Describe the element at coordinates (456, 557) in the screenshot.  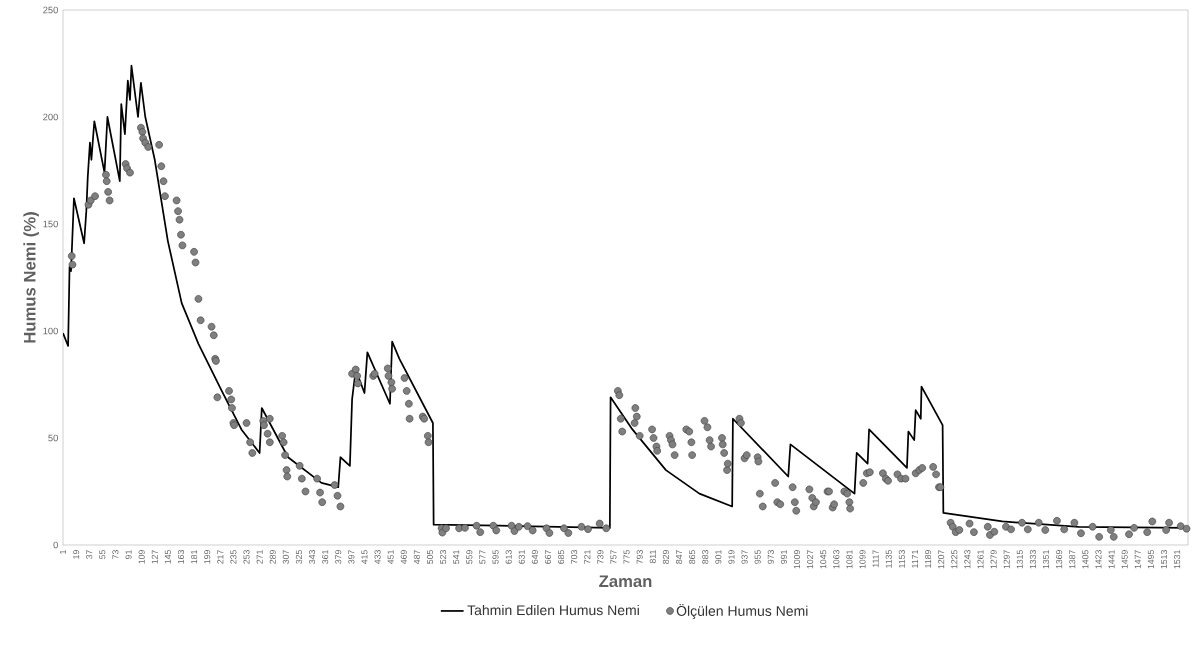
I see `x-tick-label: 541` at that location.